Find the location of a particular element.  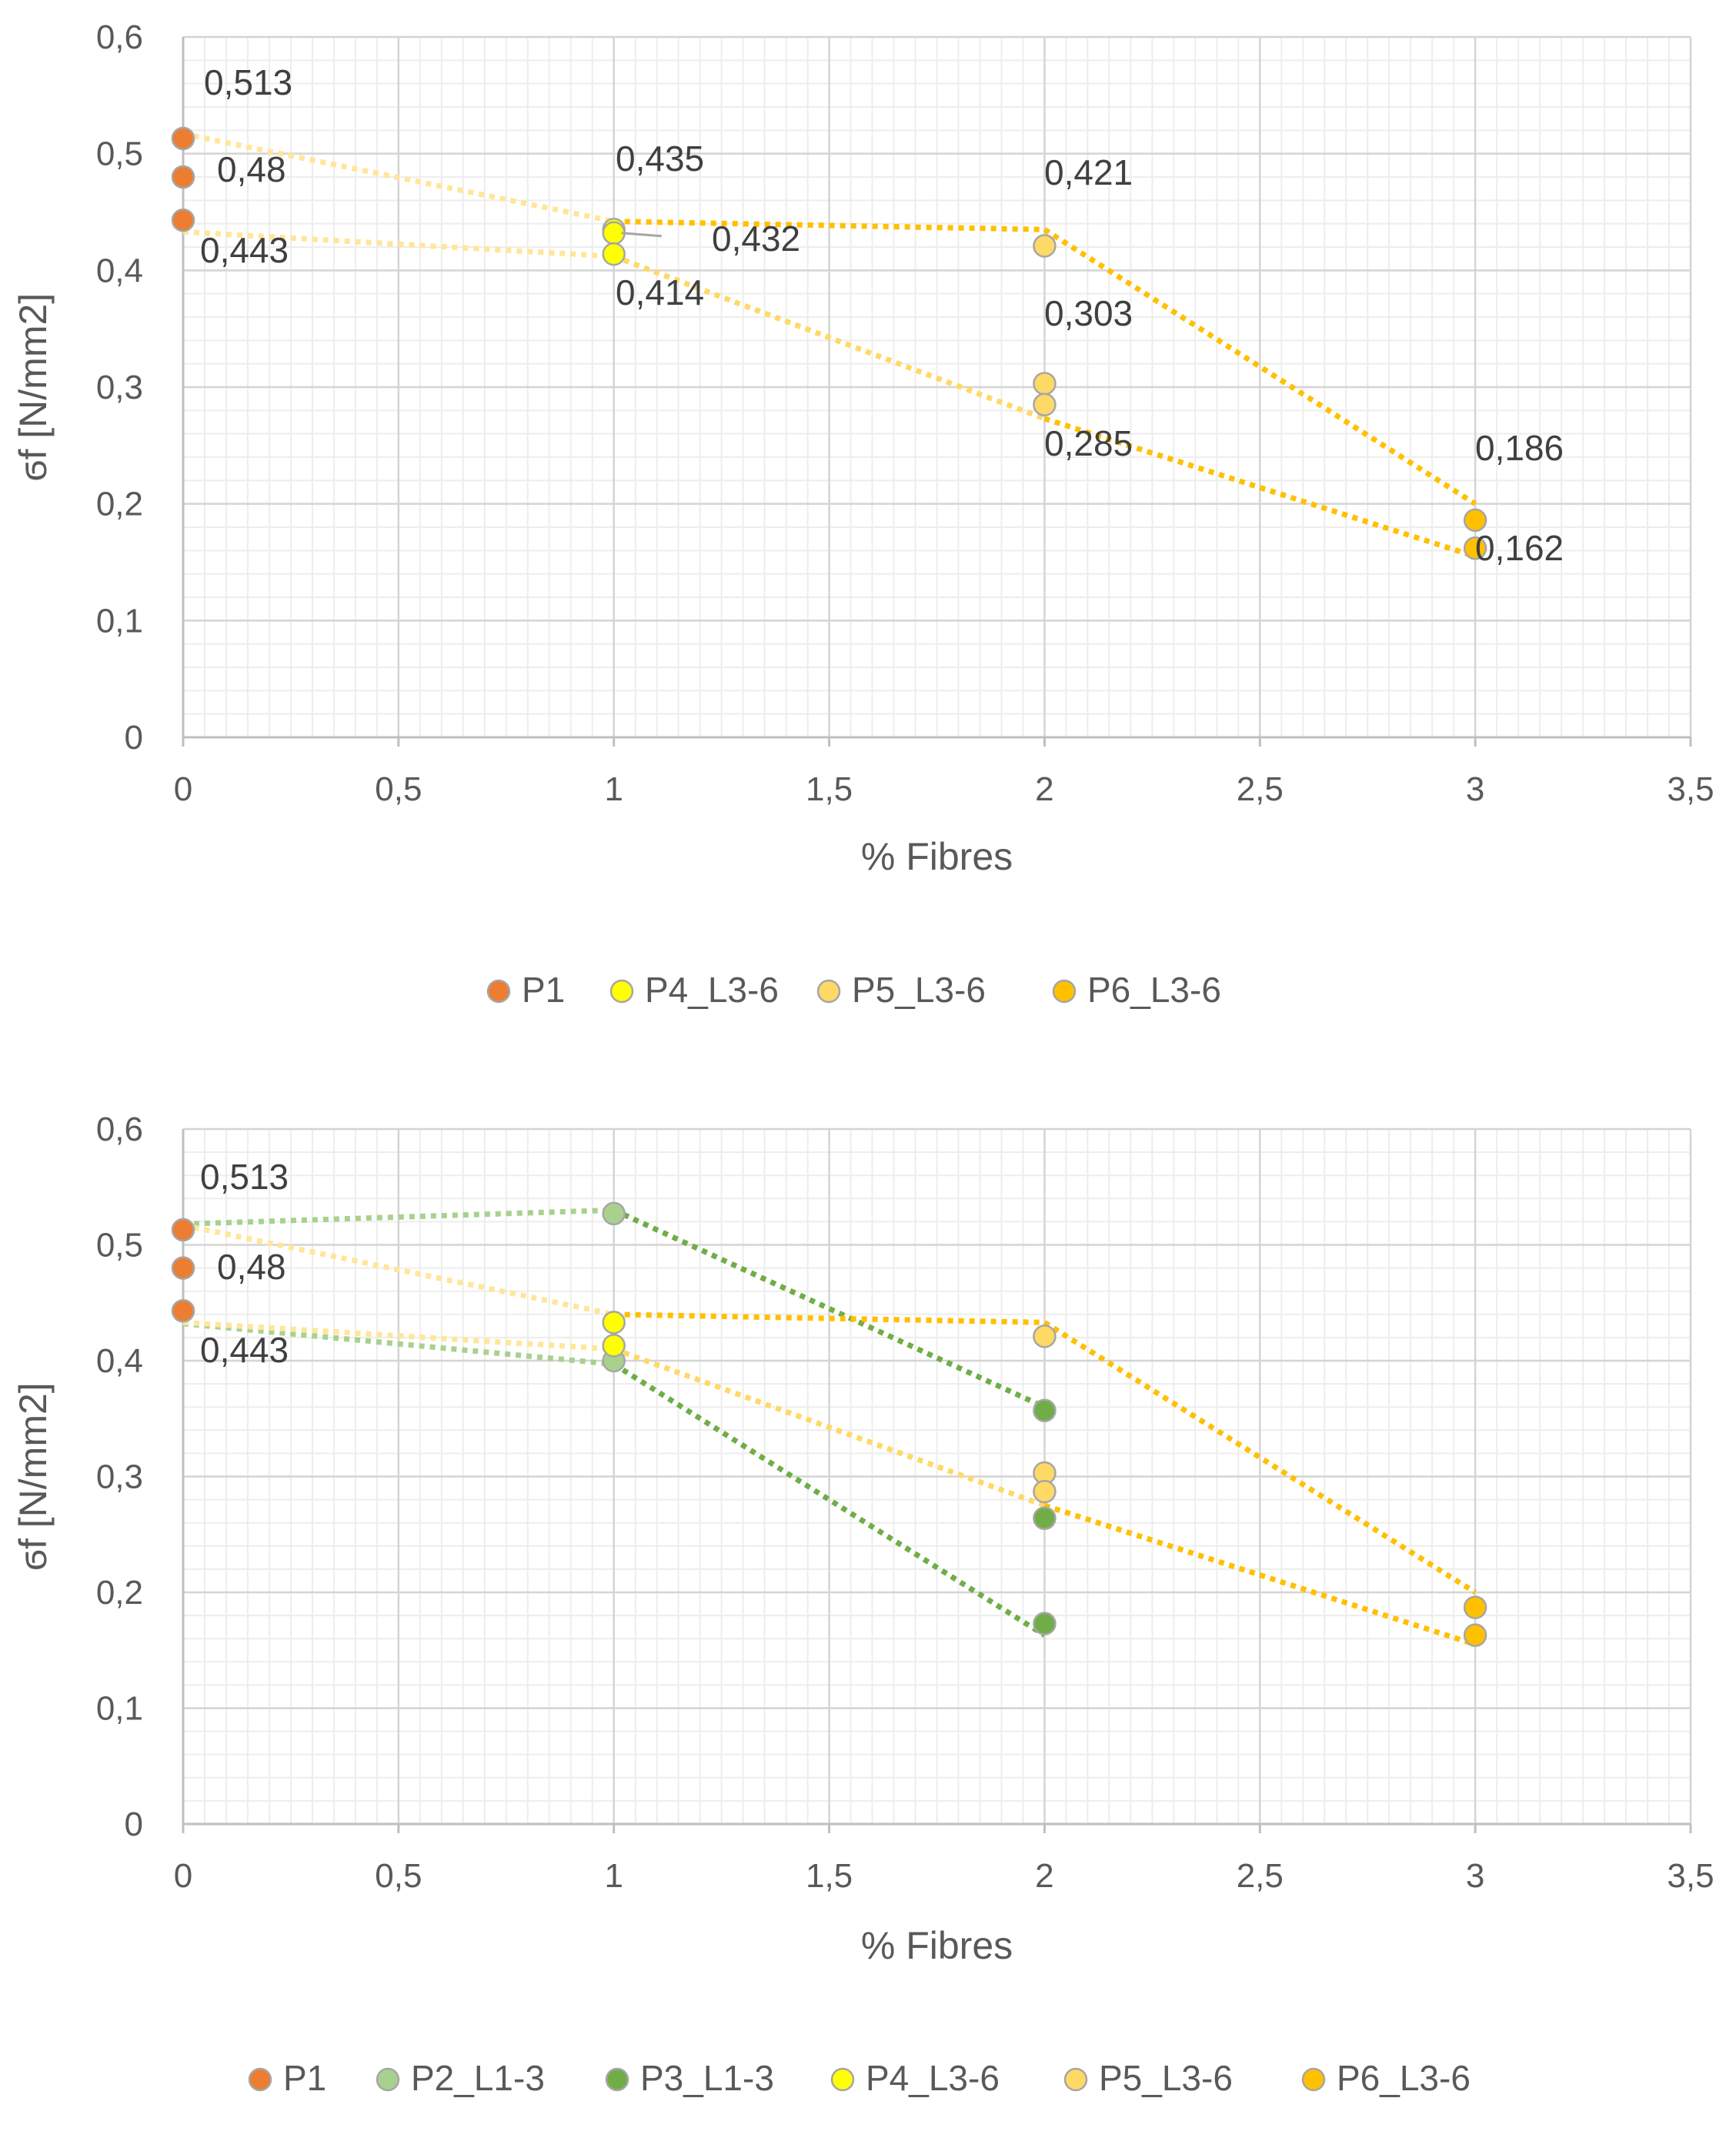

x-tick-label: 0 is located at coordinates (183, 789).